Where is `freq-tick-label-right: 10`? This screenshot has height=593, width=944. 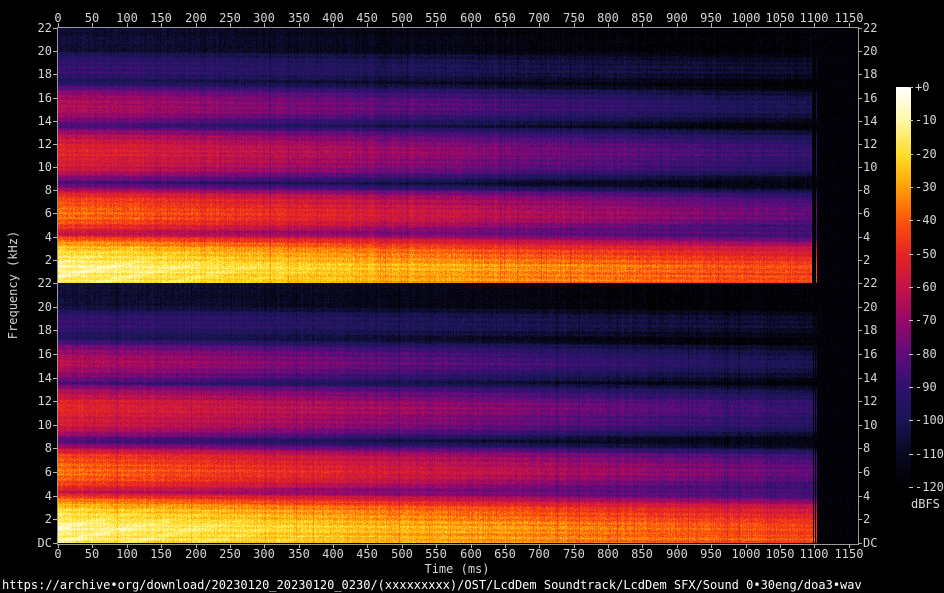
freq-tick-label-right: 10 is located at coordinates (870, 167).